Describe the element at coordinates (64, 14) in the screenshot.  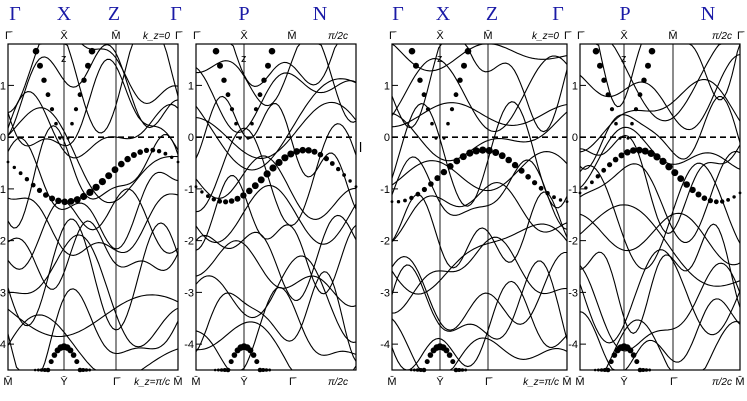
I see `header-label: X` at that location.